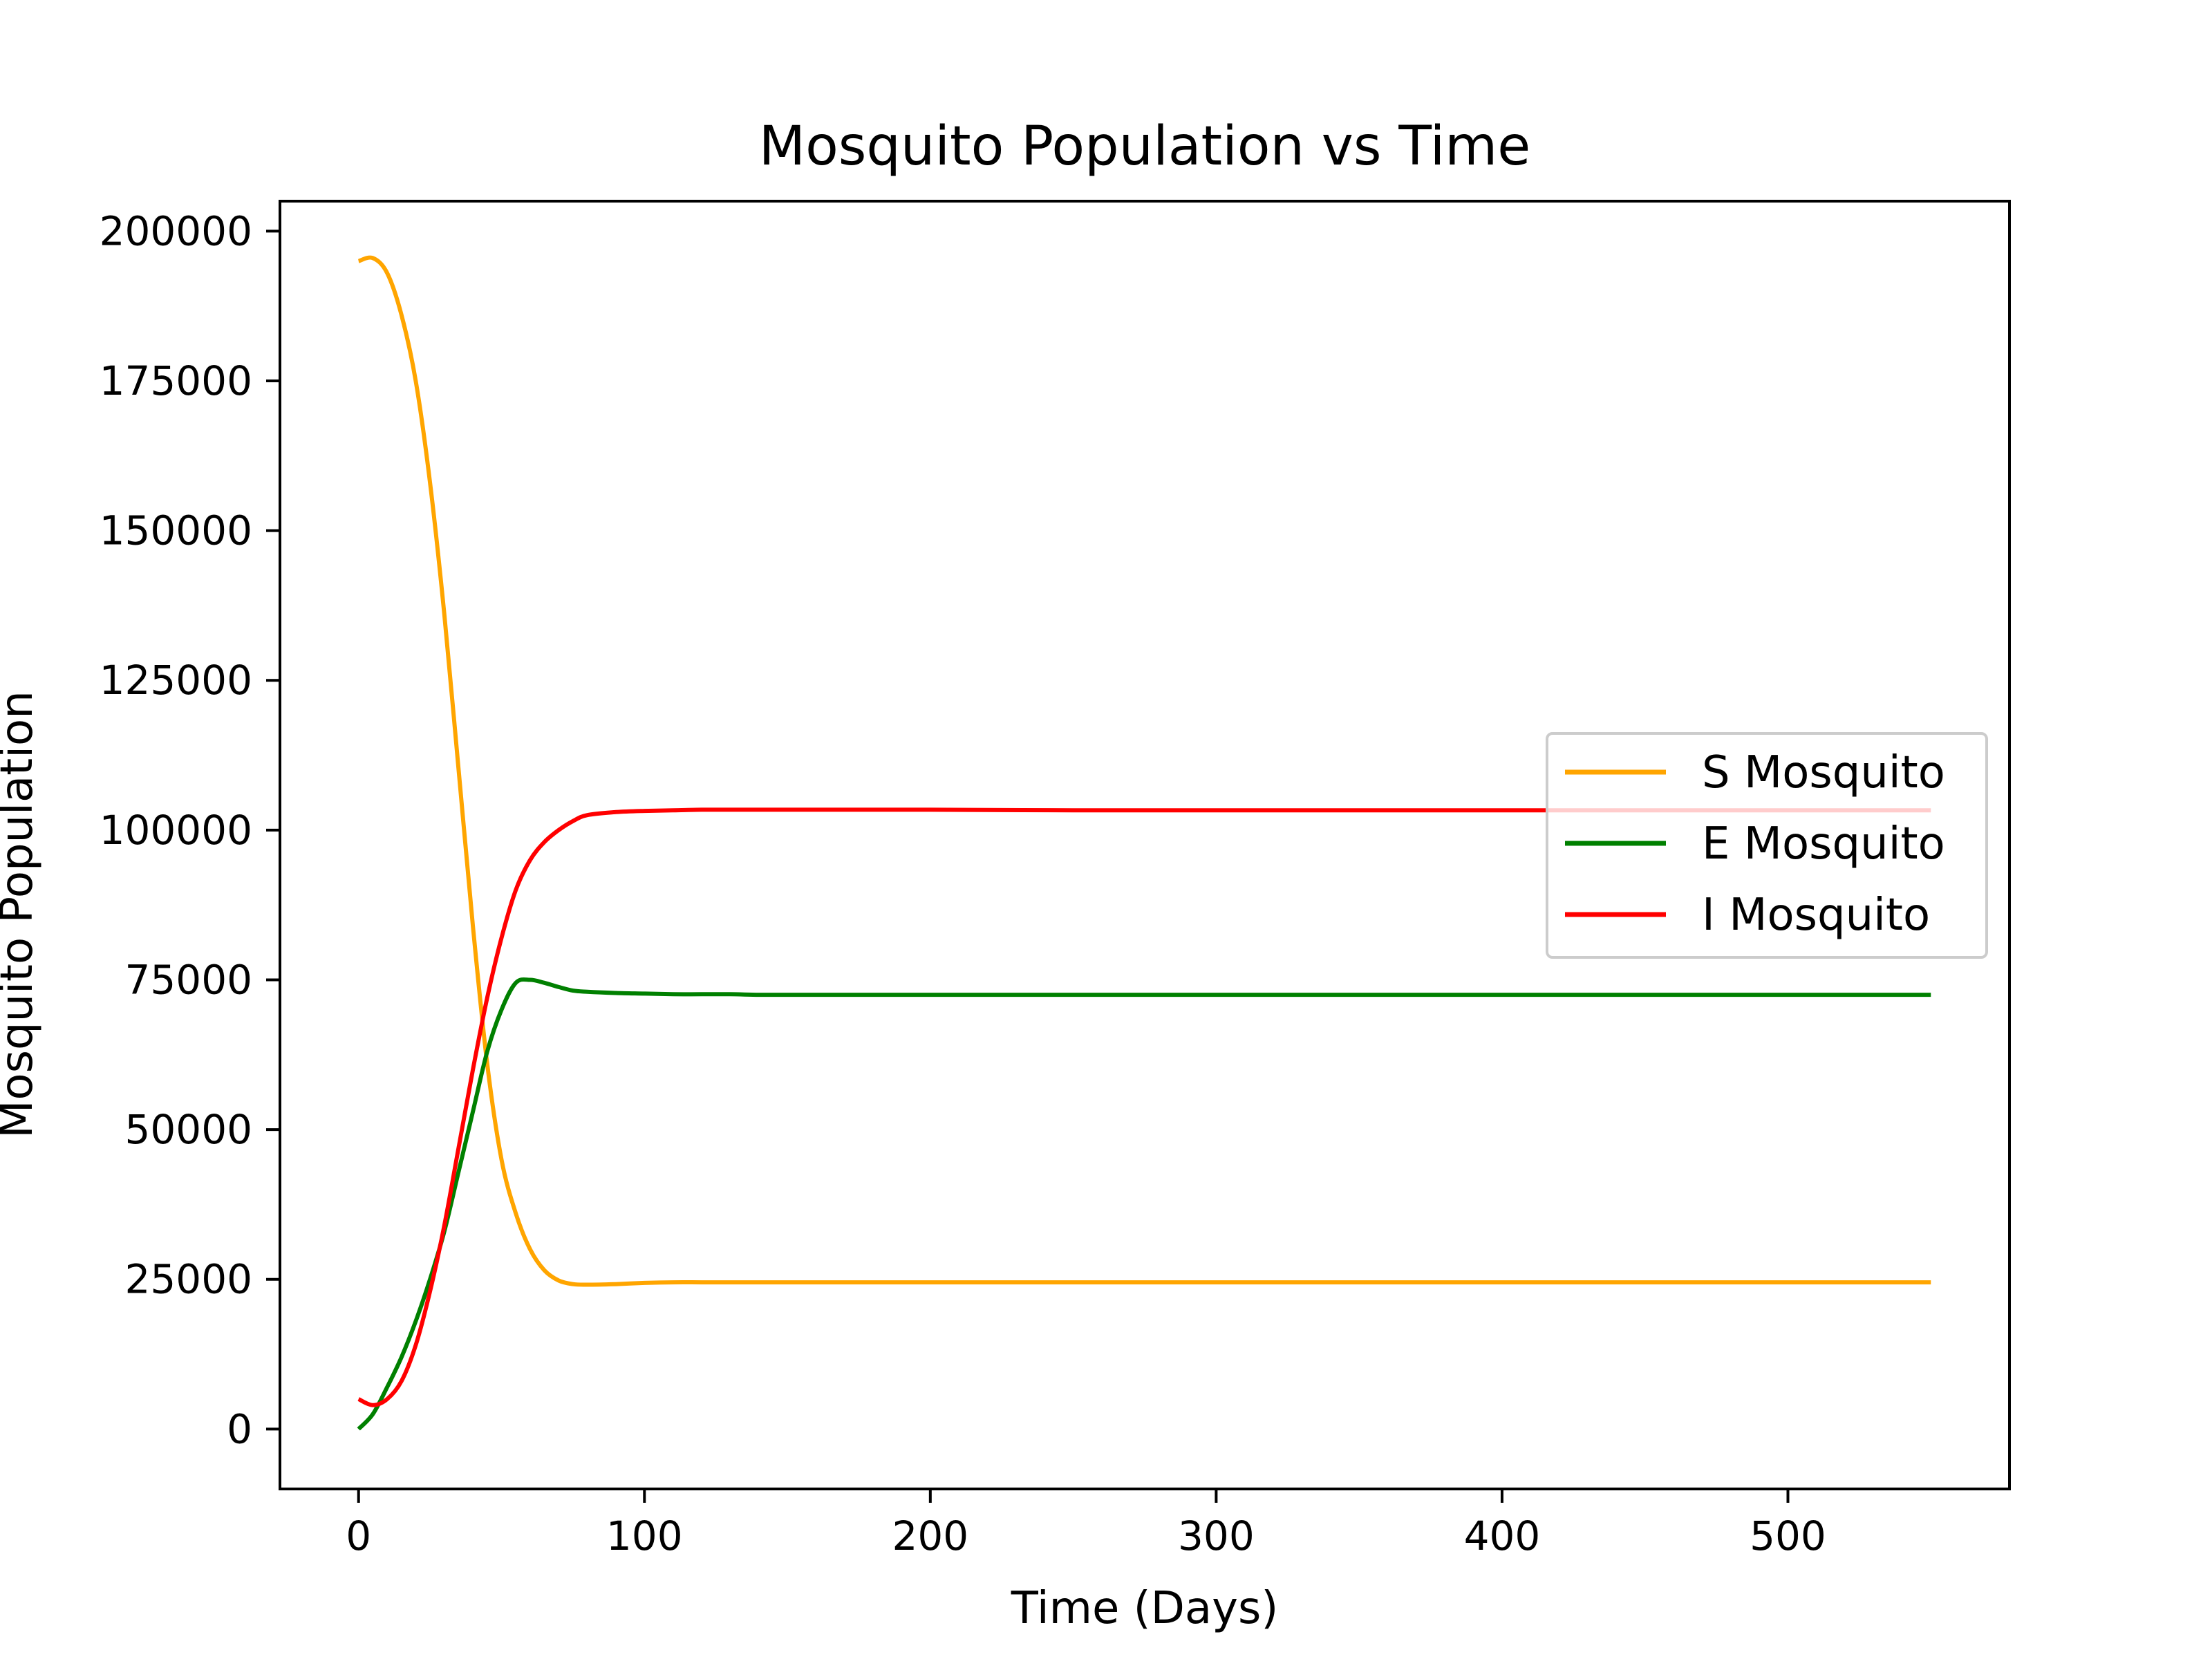 This screenshot has width=2212, height=1659. What do you see at coordinates (176, 530) in the screenshot?
I see `y-tick-label: 150000` at bounding box center [176, 530].